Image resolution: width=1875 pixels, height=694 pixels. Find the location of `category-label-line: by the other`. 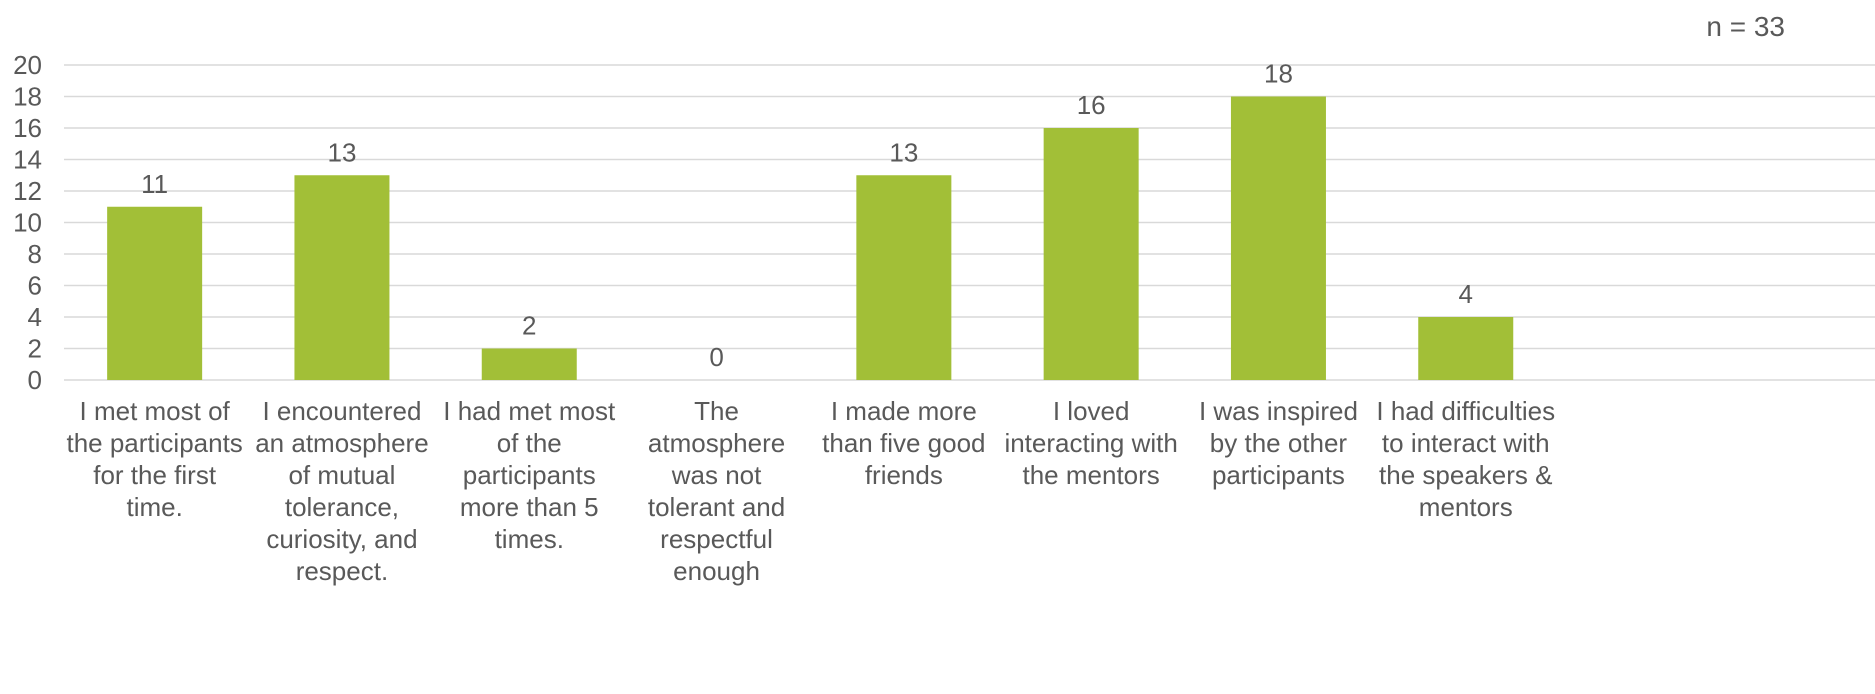

category-label-line: by the other is located at coordinates (1279, 443).